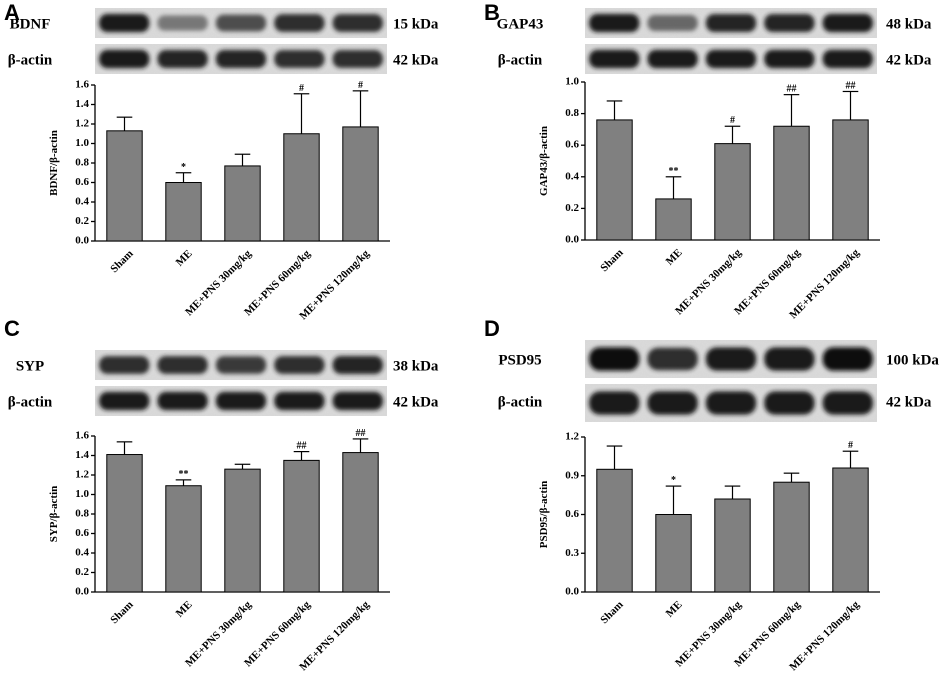 This screenshot has height=689, width=948. Describe the element at coordinates (12, 12) in the screenshot. I see `panel-letter: A` at that location.